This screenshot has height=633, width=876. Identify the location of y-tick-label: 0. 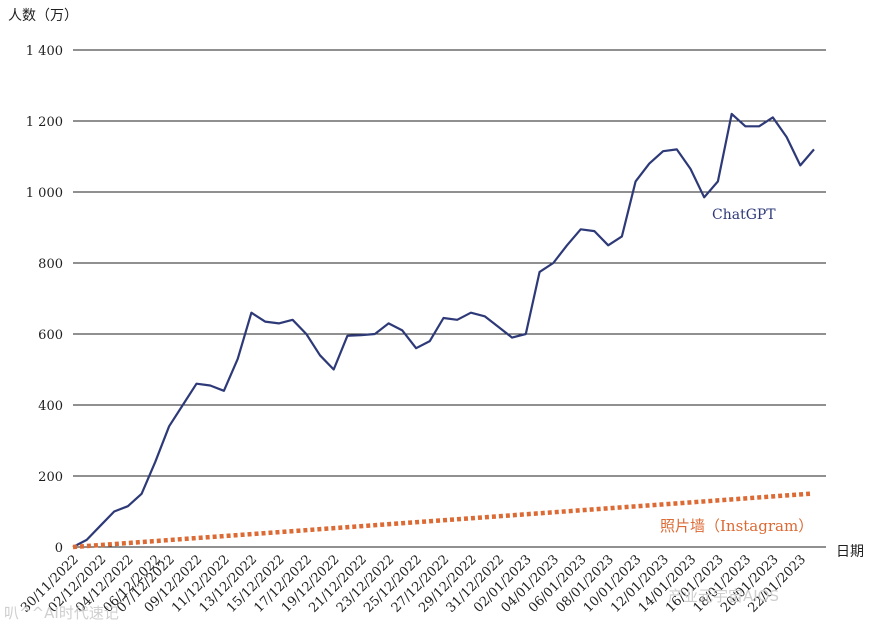
(59, 548).